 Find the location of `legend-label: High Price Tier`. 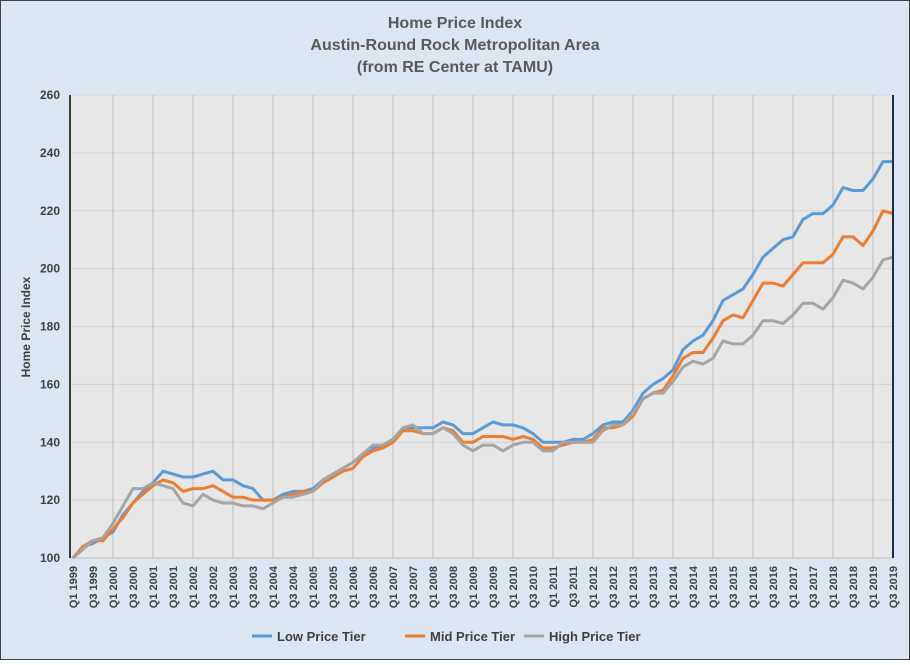

legend-label: High Price Tier is located at coordinates (595, 636).